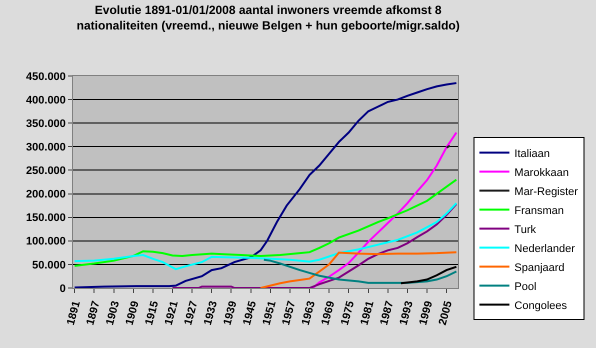 Image resolution: width=596 pixels, height=348 pixels. What do you see at coordinates (46, 148) in the screenshot?
I see `y-tick-label: 300.000` at bounding box center [46, 148].